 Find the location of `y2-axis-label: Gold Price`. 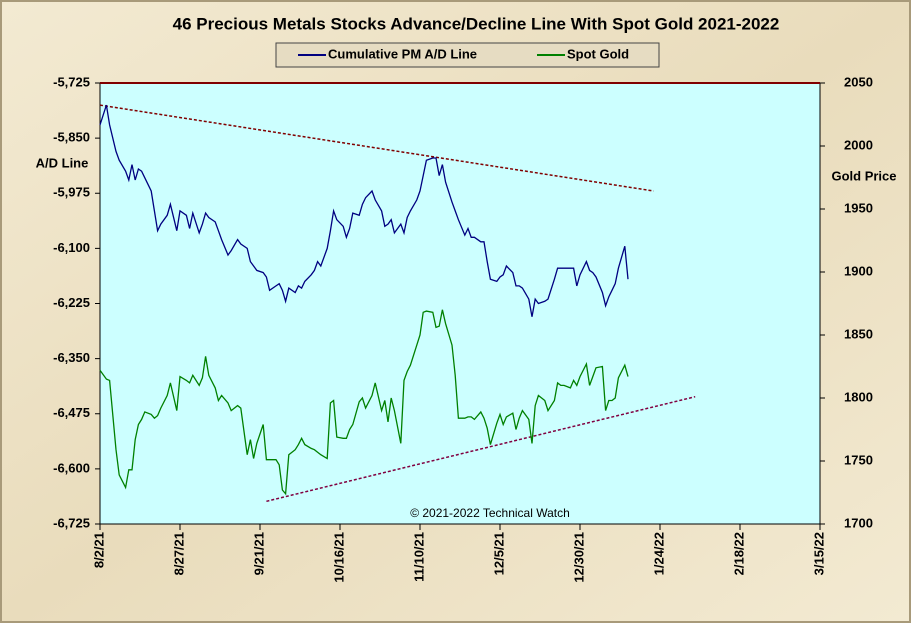

y2-axis-label: Gold Price is located at coordinates (863, 175).